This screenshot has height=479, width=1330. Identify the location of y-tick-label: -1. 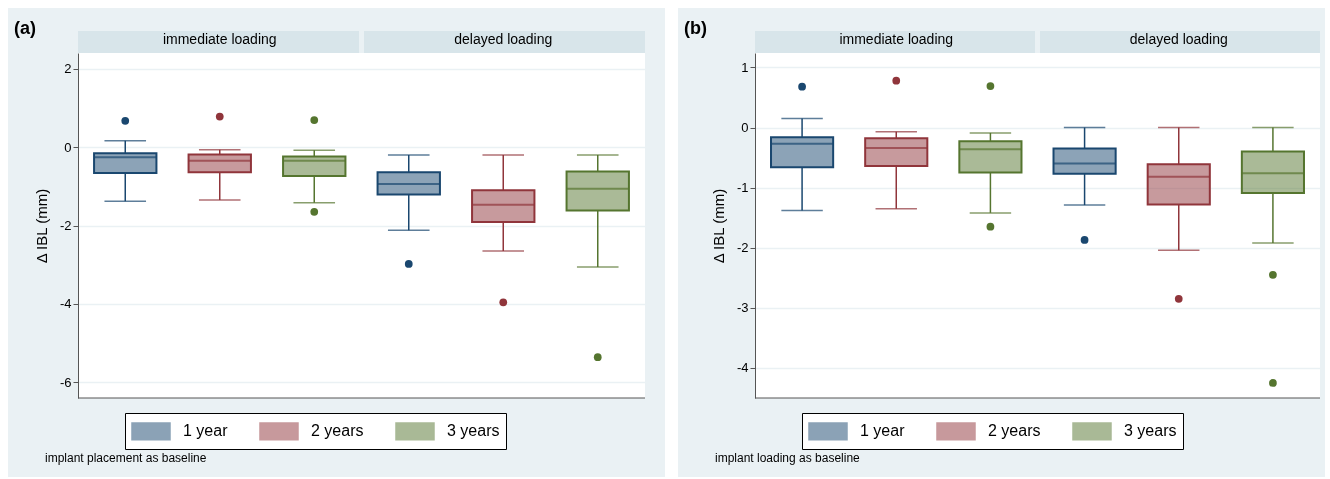
(742, 188).